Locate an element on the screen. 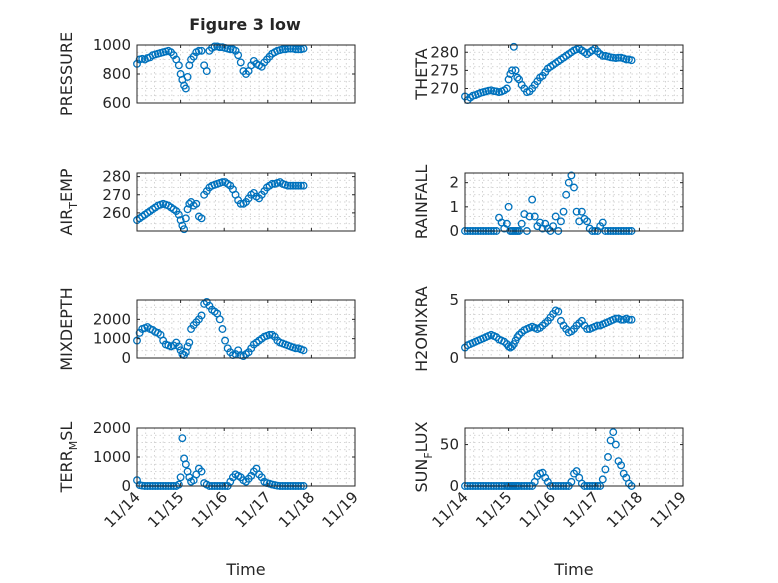 This screenshot has width=778, height=583. figure-title: Figure 3 low is located at coordinates (245, 24).